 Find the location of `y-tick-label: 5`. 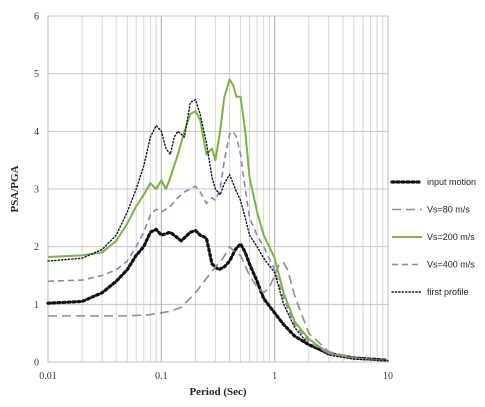

y-tick-label: 5 is located at coordinates (36, 74).